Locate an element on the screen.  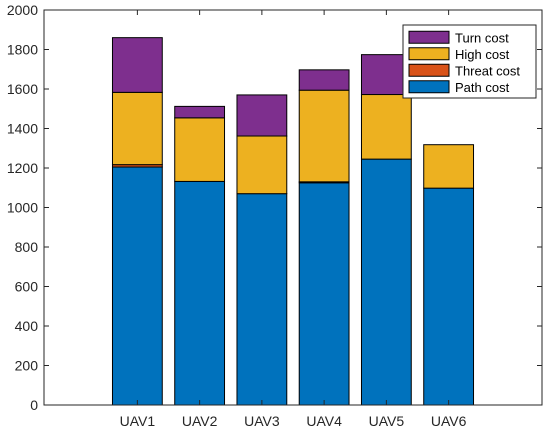
legend-swatch-path-cost is located at coordinates (429, 87).